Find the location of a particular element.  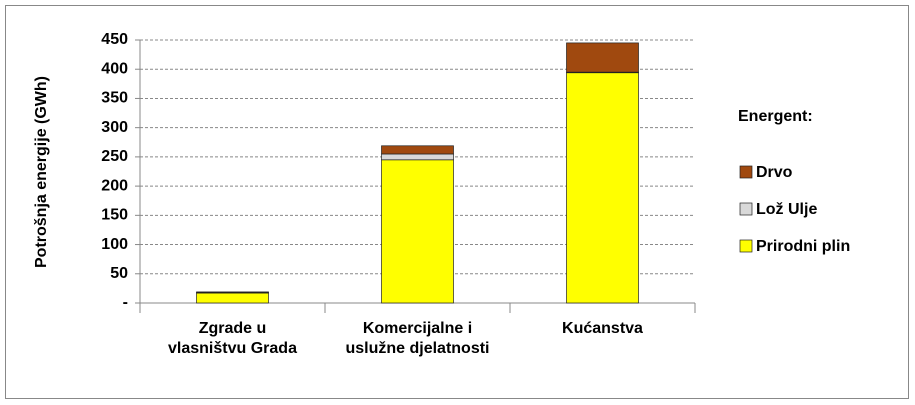

x-tick-label: Komercijalne i uslužne djelatnosti is located at coordinates (417, 338).